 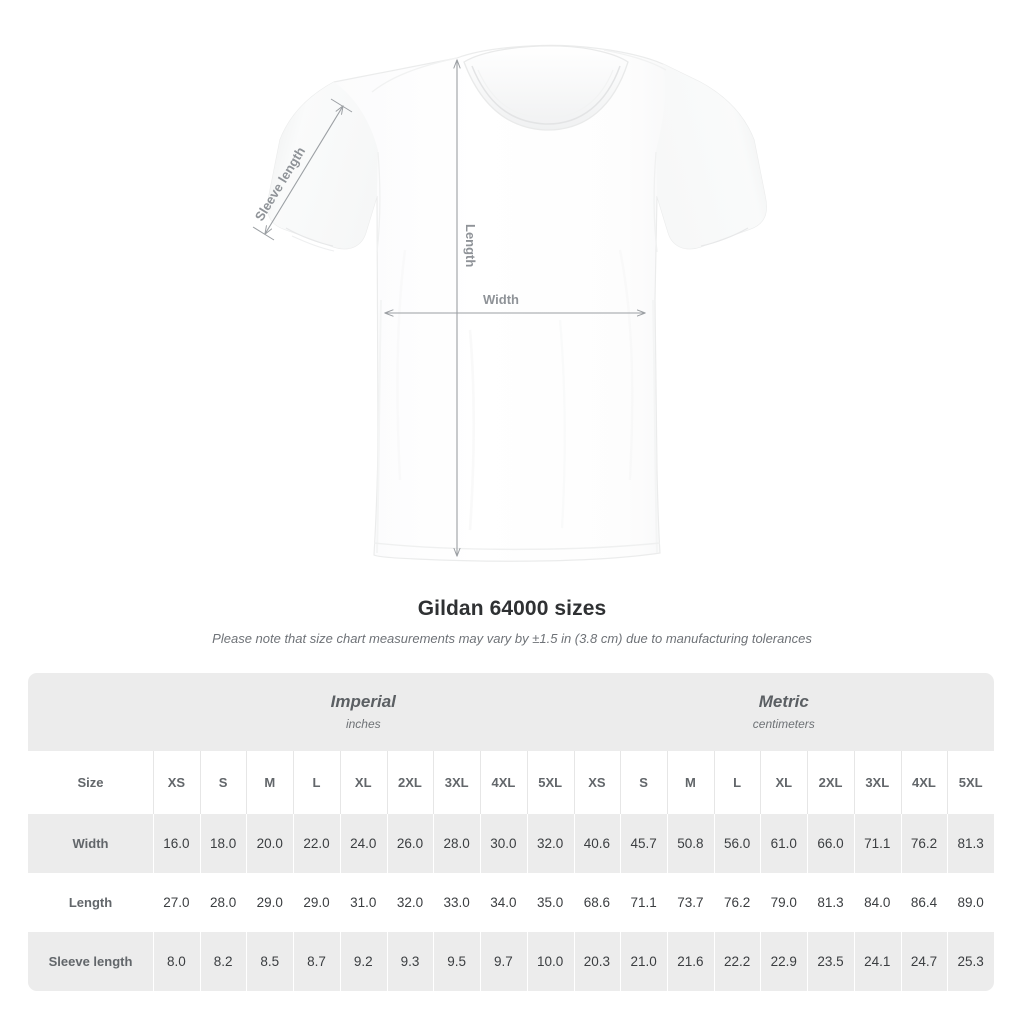 What do you see at coordinates (877, 961) in the screenshot?
I see `cell-value: 24.1` at bounding box center [877, 961].